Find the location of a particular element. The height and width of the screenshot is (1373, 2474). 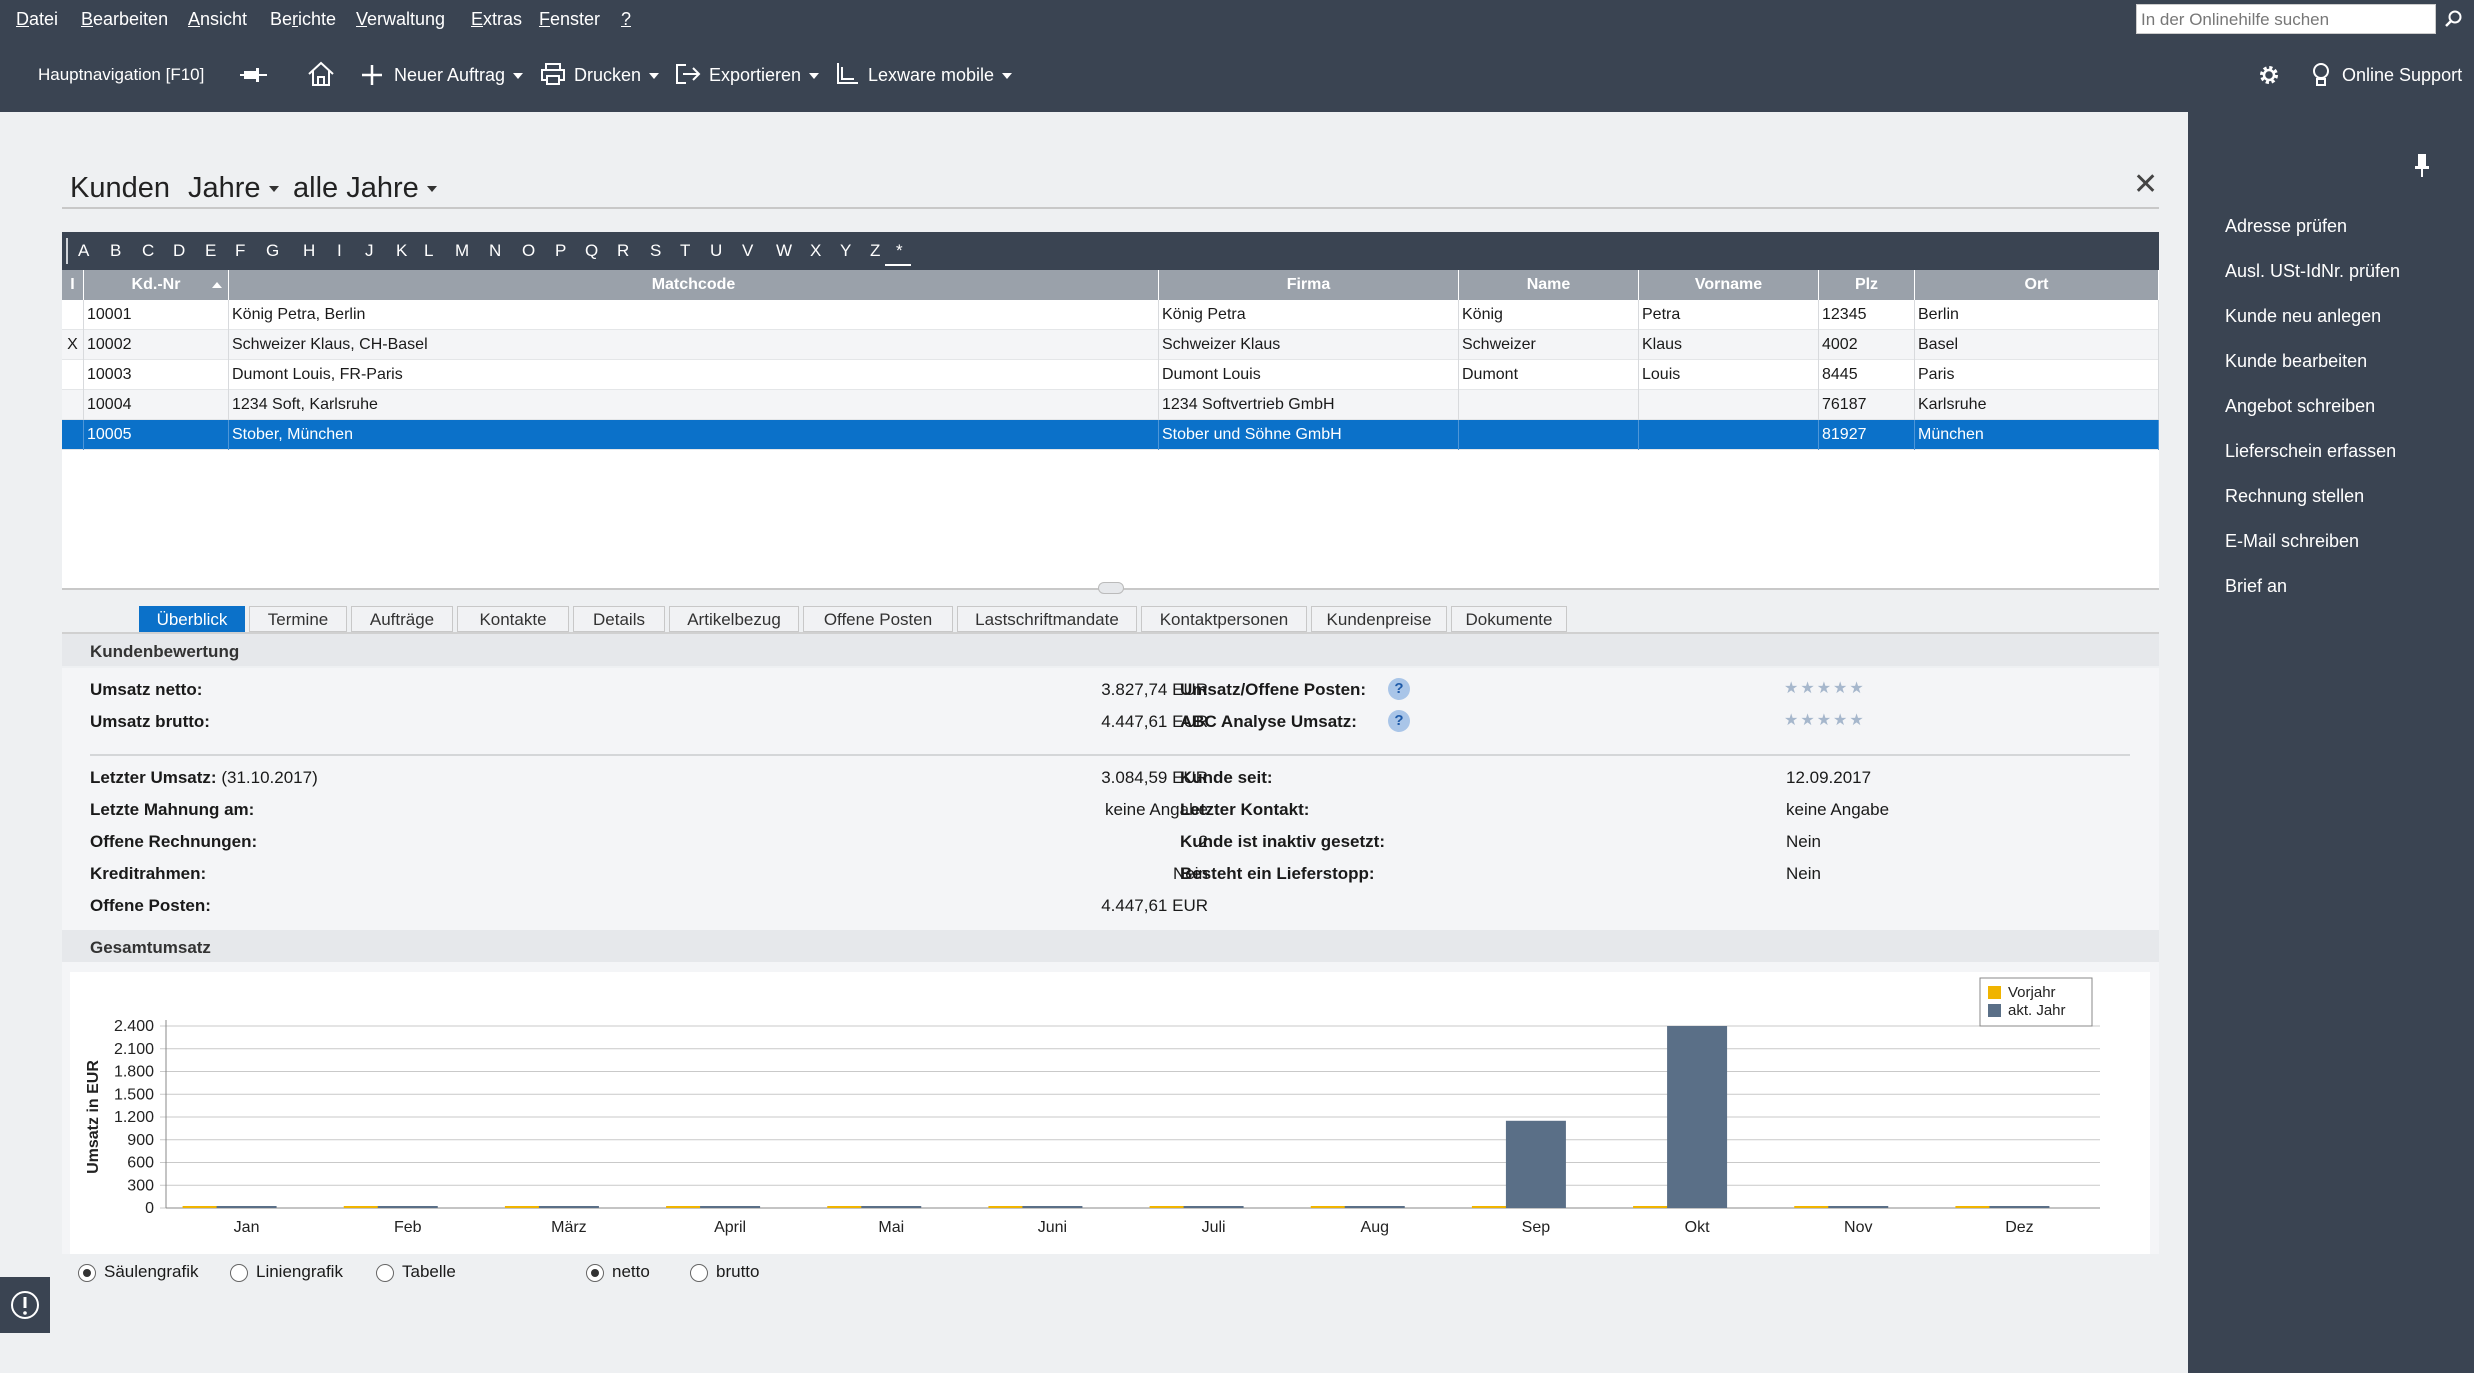

menu-ansicht: Ansicht is located at coordinates (218, 19).